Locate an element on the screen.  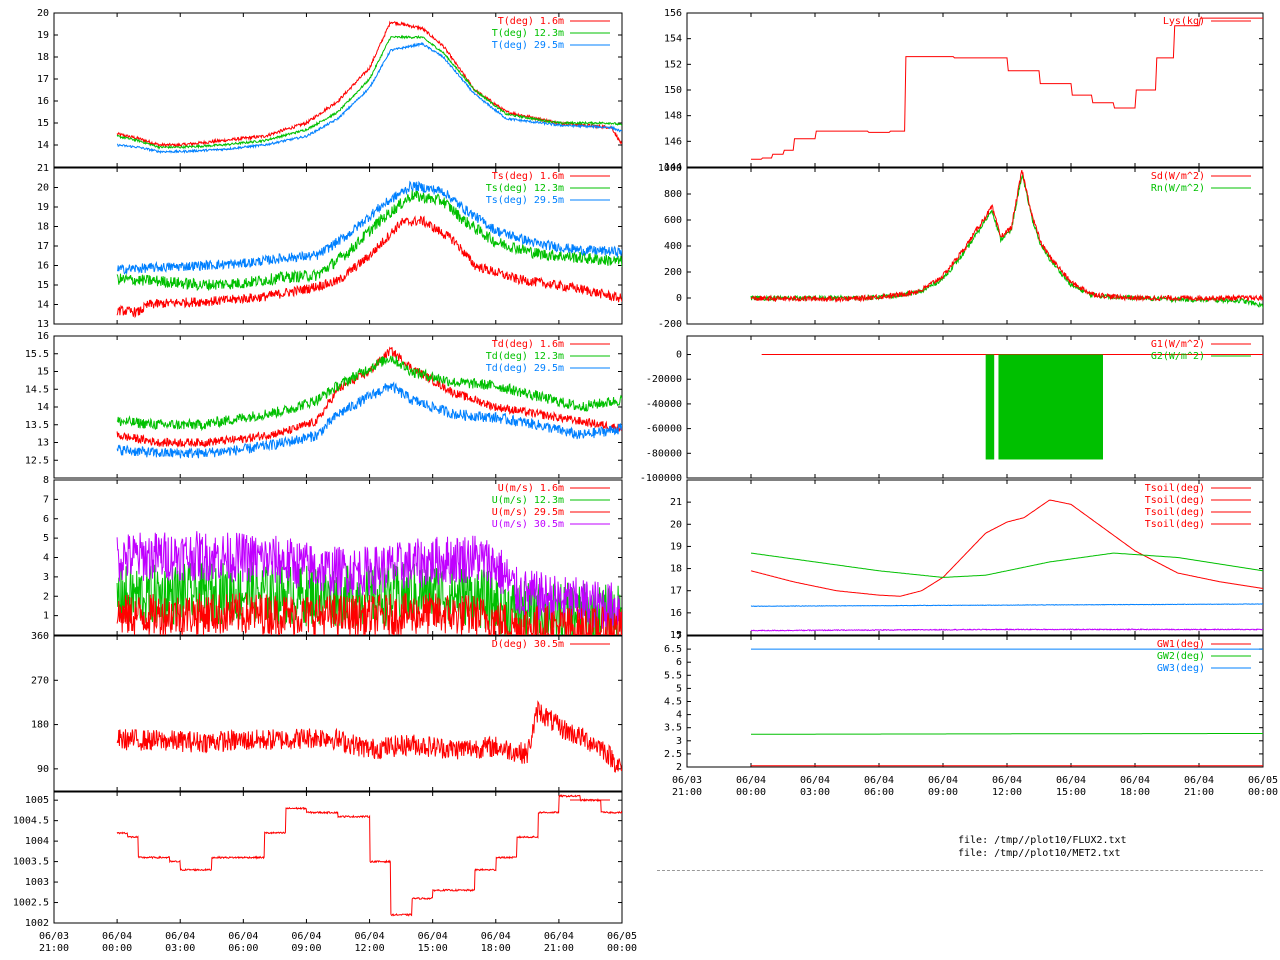
y-tick-label: 1004 is located at coordinates (37, 841).